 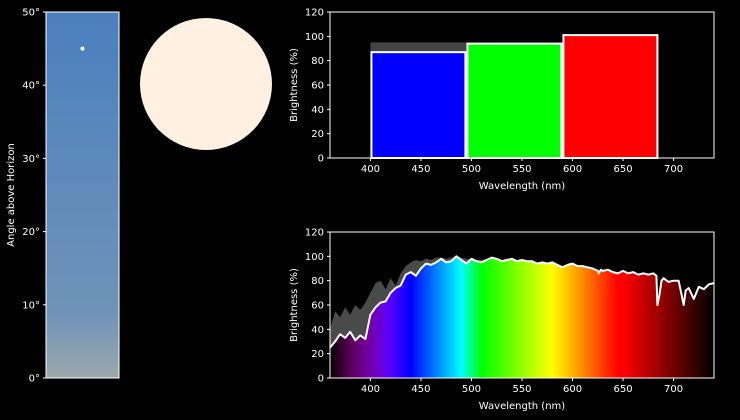 I want to click on sun-disk, so click(x=206, y=84).